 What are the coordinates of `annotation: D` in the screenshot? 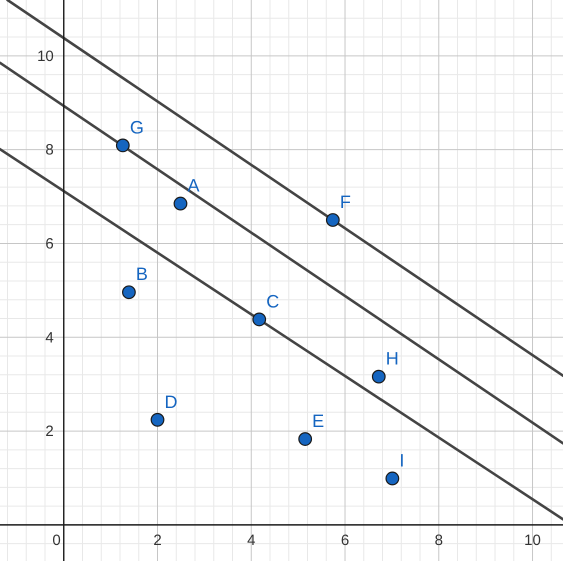 It's located at (171, 402).